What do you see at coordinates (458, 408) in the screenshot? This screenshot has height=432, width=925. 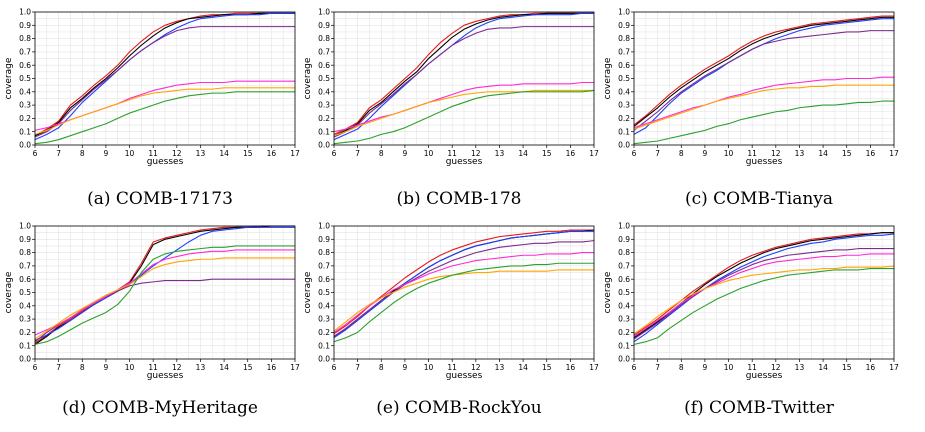 I see `panel-caption: (e) COMB-RockYou` at bounding box center [458, 408].